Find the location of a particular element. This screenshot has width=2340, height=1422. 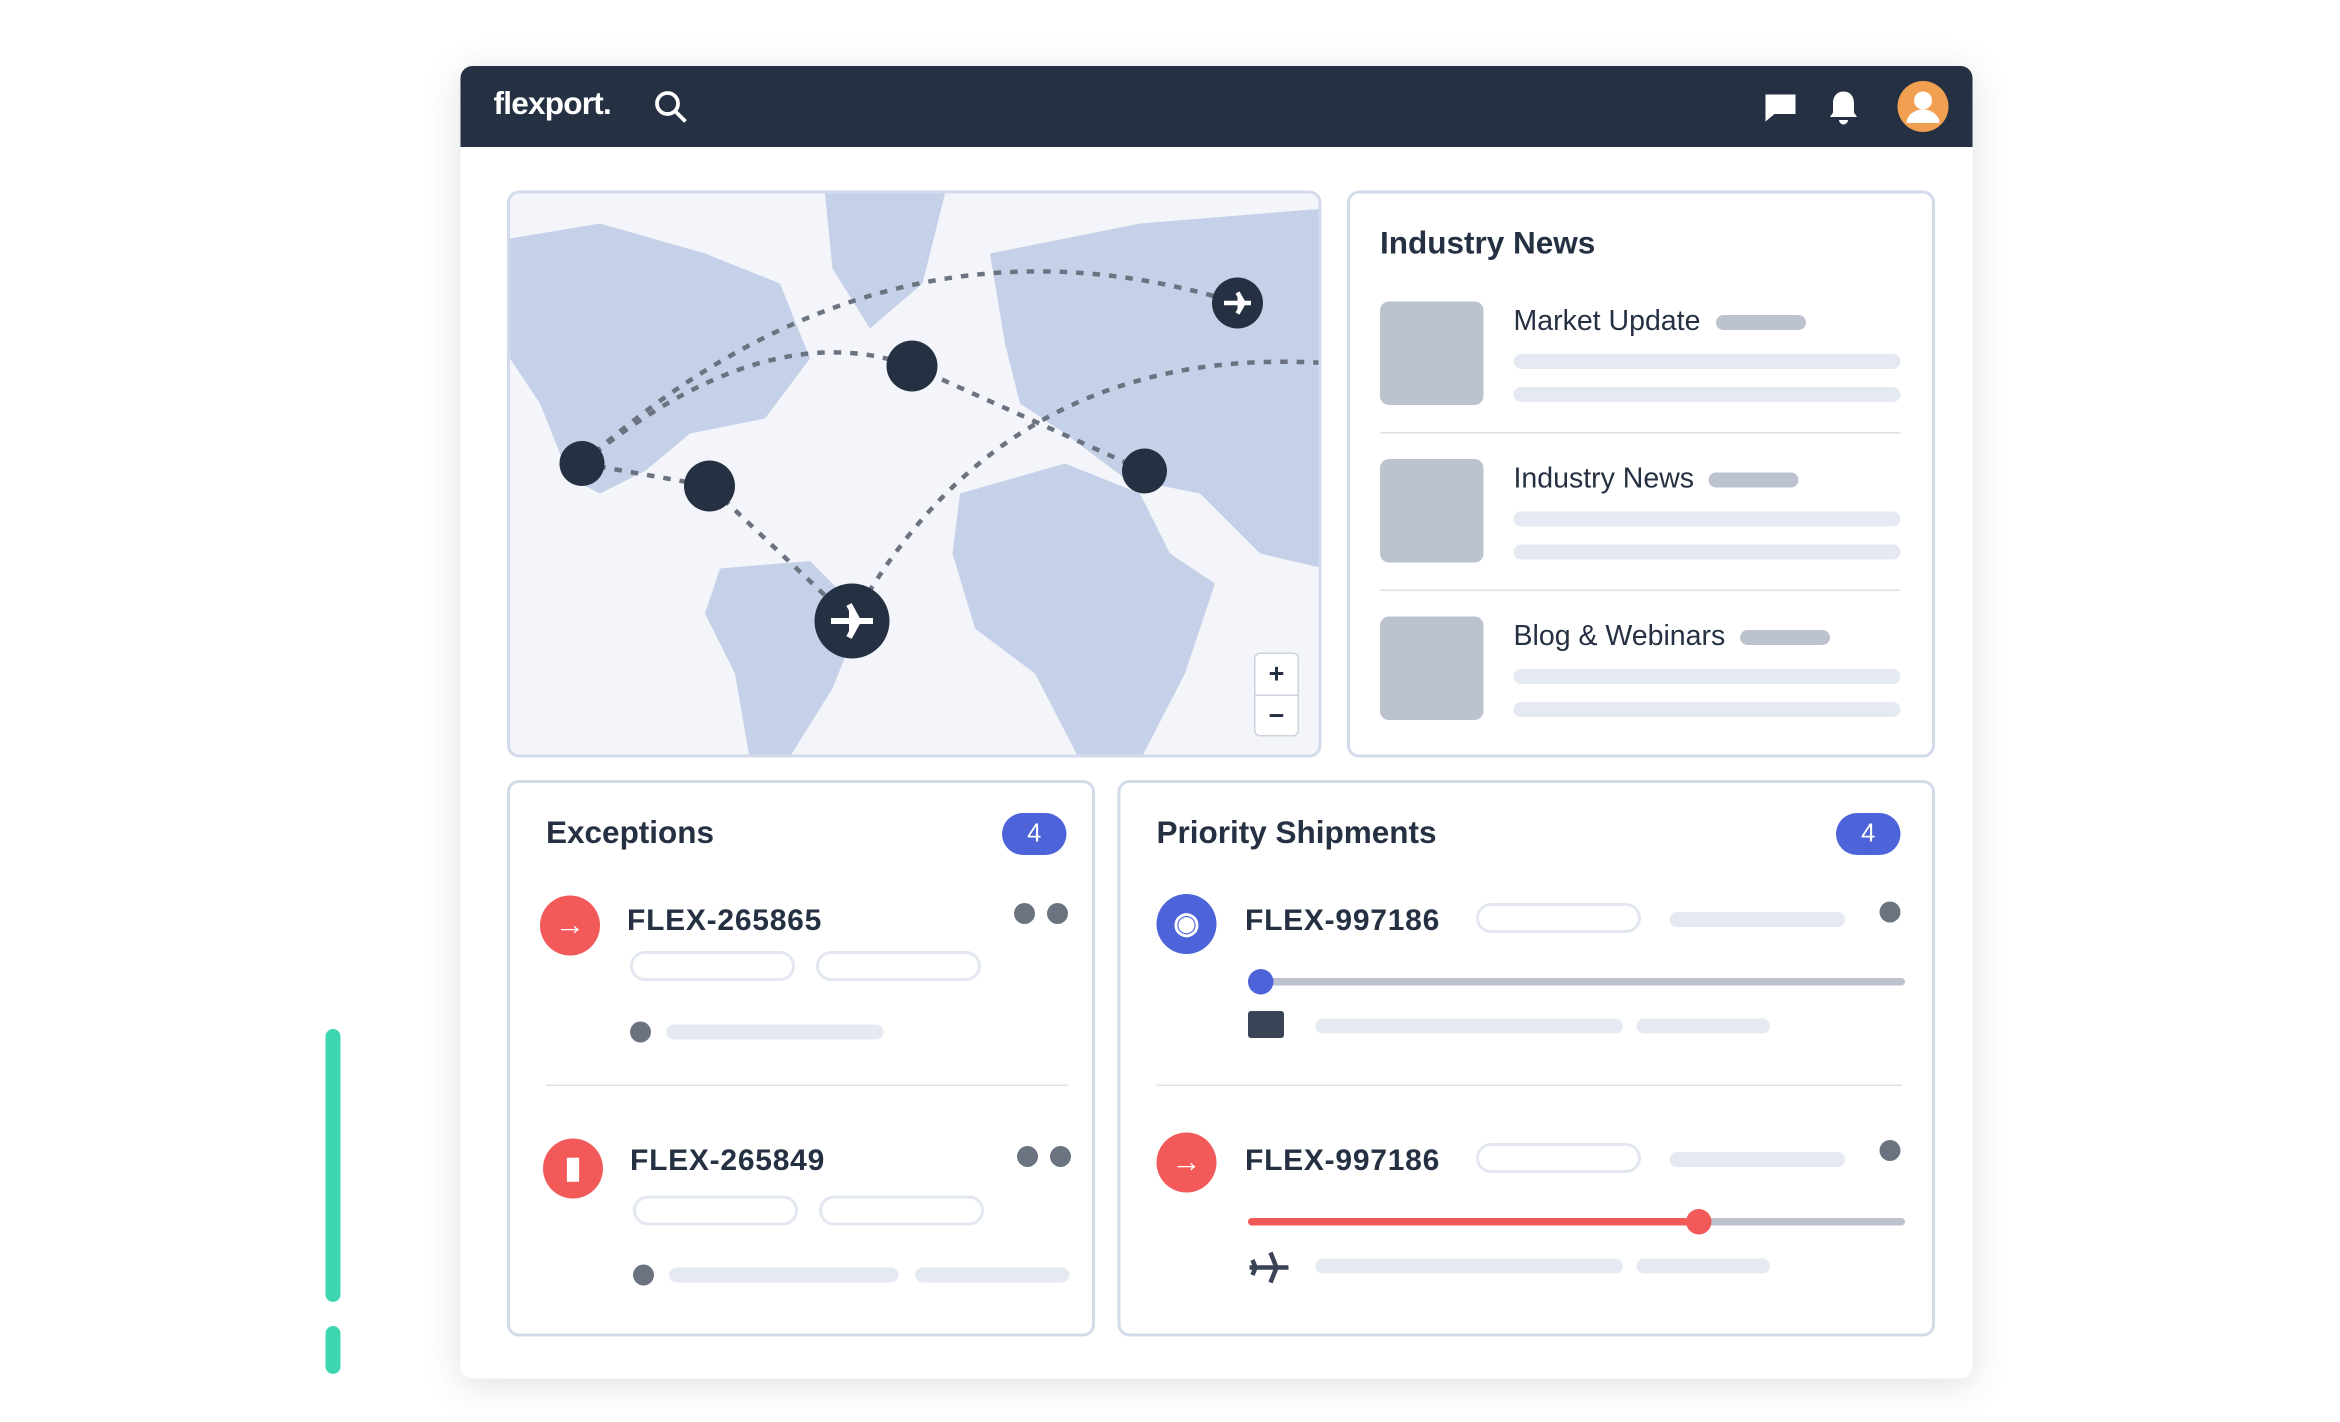

zoom-control: + − is located at coordinates (1276, 694).